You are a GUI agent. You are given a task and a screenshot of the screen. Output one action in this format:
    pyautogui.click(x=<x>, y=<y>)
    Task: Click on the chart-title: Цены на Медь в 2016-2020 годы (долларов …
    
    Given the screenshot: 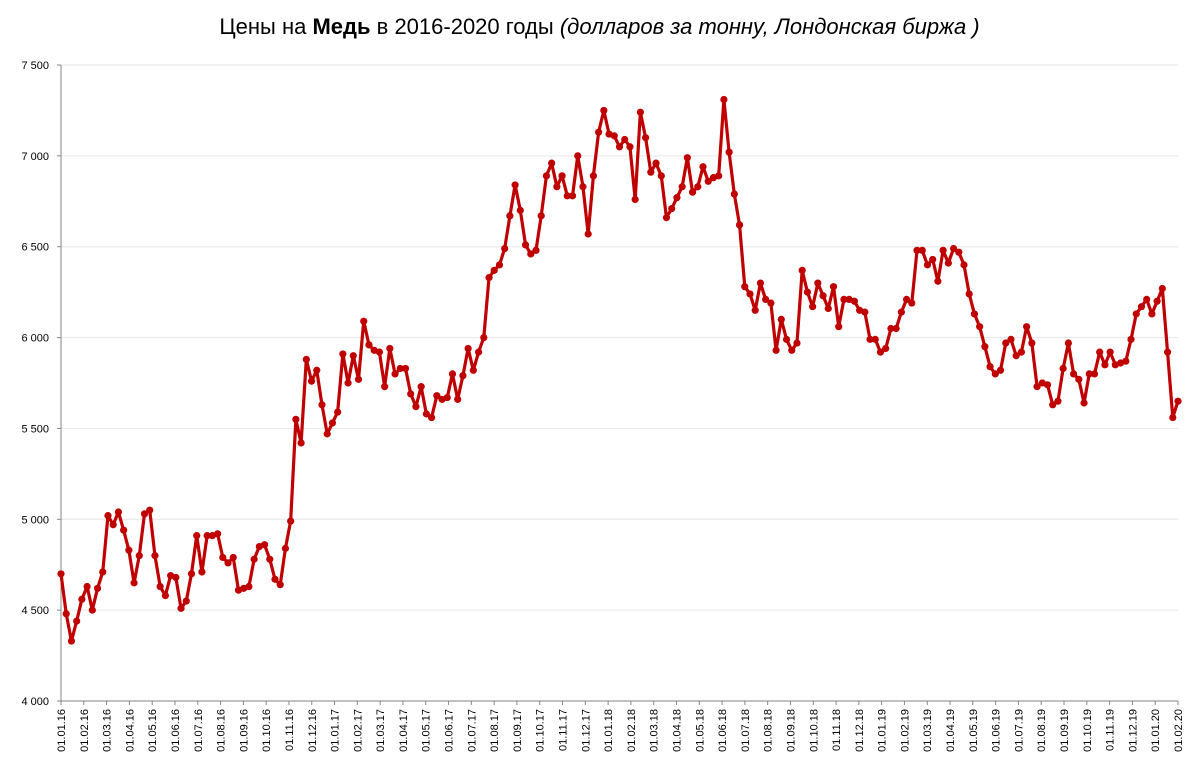 What is the action you would take?
    pyautogui.click(x=599, y=27)
    